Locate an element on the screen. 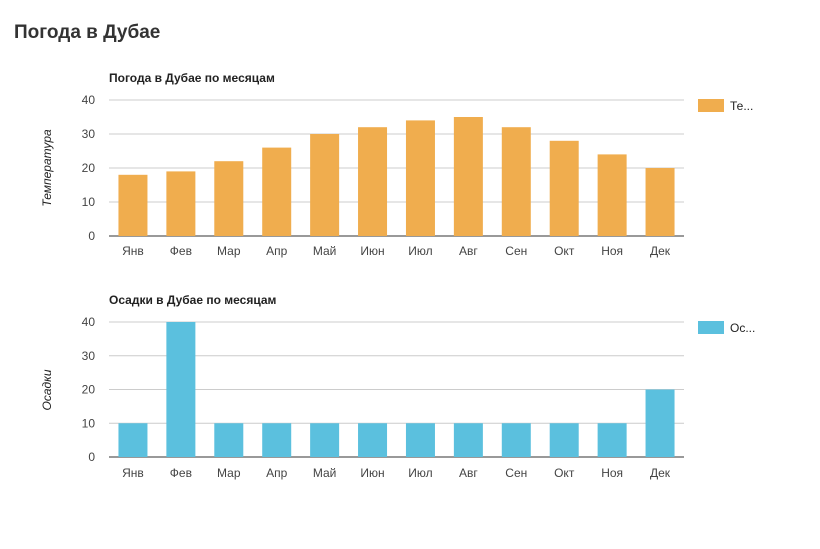  temperature-xtick-label: Июл is located at coordinates (420, 251).